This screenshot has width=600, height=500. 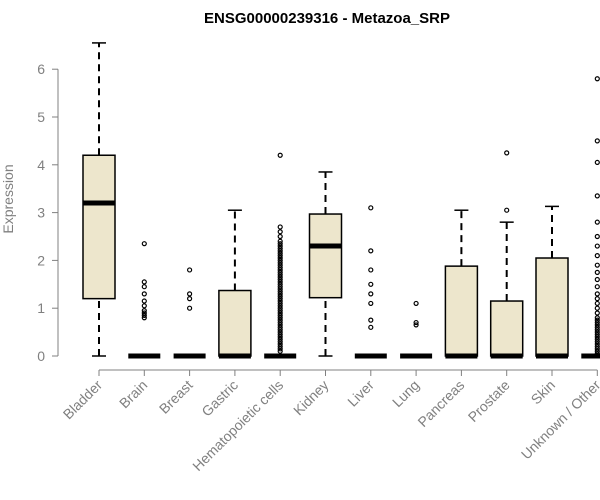 What do you see at coordinates (41, 260) in the screenshot?
I see `y-tick-label-2: 2` at bounding box center [41, 260].